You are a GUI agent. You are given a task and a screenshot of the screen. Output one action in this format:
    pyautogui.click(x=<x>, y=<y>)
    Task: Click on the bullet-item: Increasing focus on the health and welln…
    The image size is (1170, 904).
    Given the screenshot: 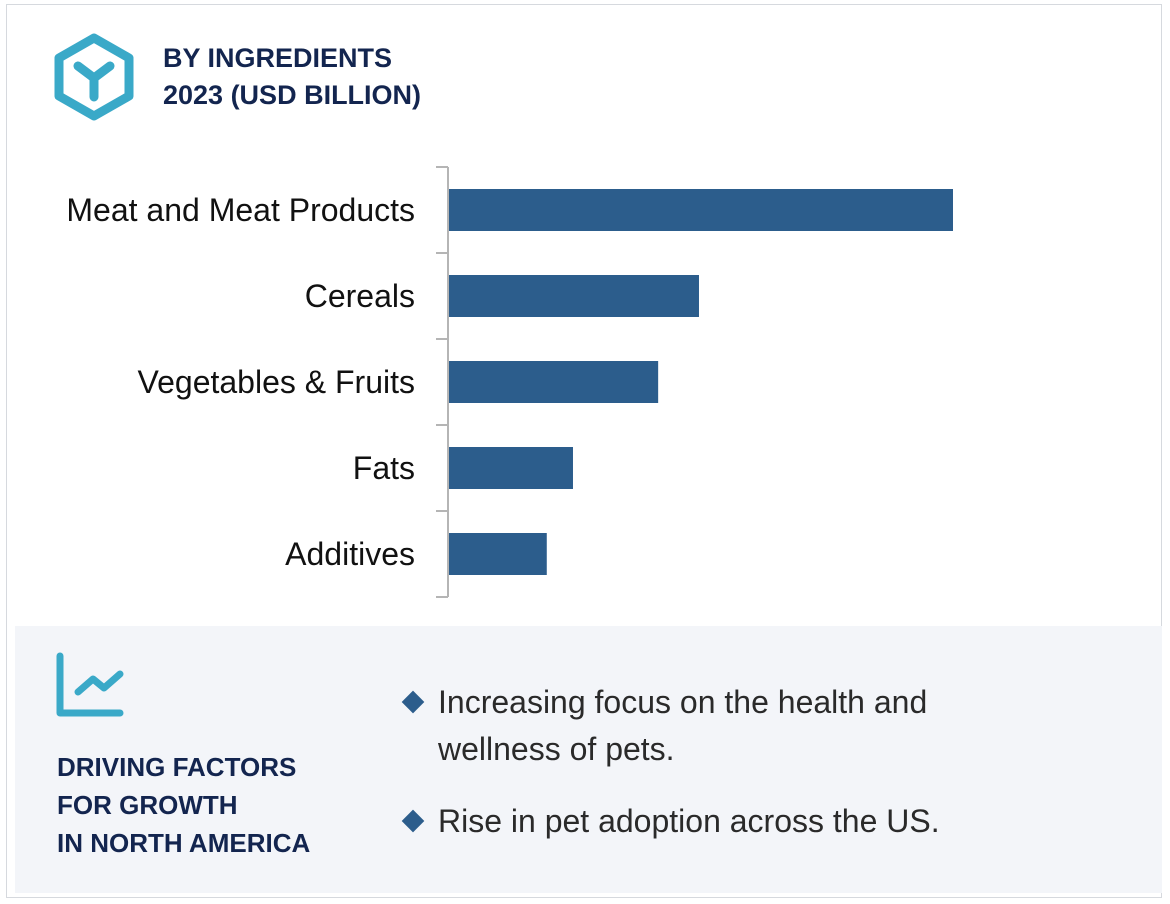 What is the action you would take?
    pyautogui.click(x=723, y=726)
    